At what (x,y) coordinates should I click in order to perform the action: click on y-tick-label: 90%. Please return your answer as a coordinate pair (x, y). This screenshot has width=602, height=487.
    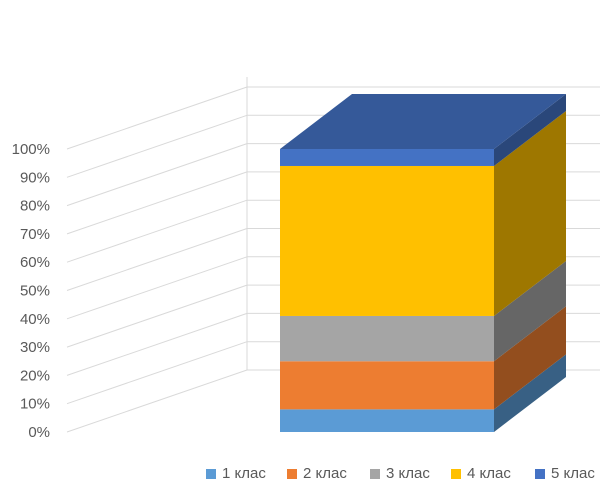
    Looking at the image, I should click on (35, 177).